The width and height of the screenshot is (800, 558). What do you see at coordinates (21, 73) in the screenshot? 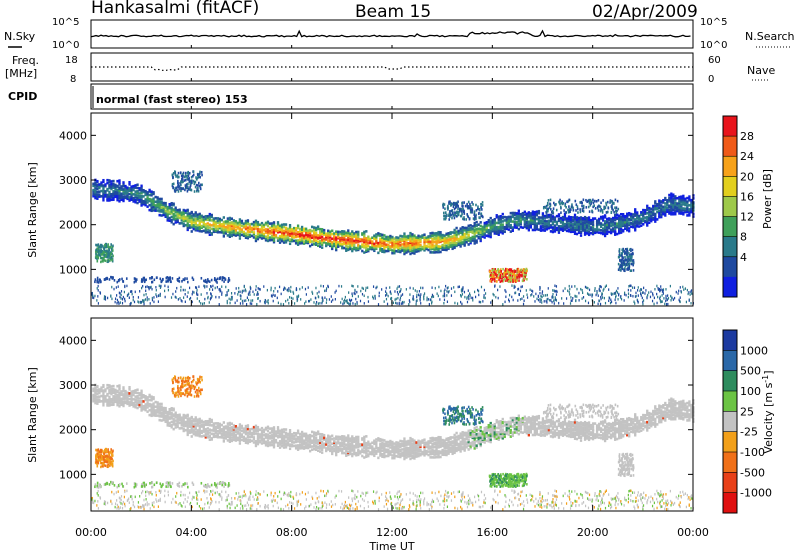
I see `freq-unit-label: [MHz]` at bounding box center [21, 73].